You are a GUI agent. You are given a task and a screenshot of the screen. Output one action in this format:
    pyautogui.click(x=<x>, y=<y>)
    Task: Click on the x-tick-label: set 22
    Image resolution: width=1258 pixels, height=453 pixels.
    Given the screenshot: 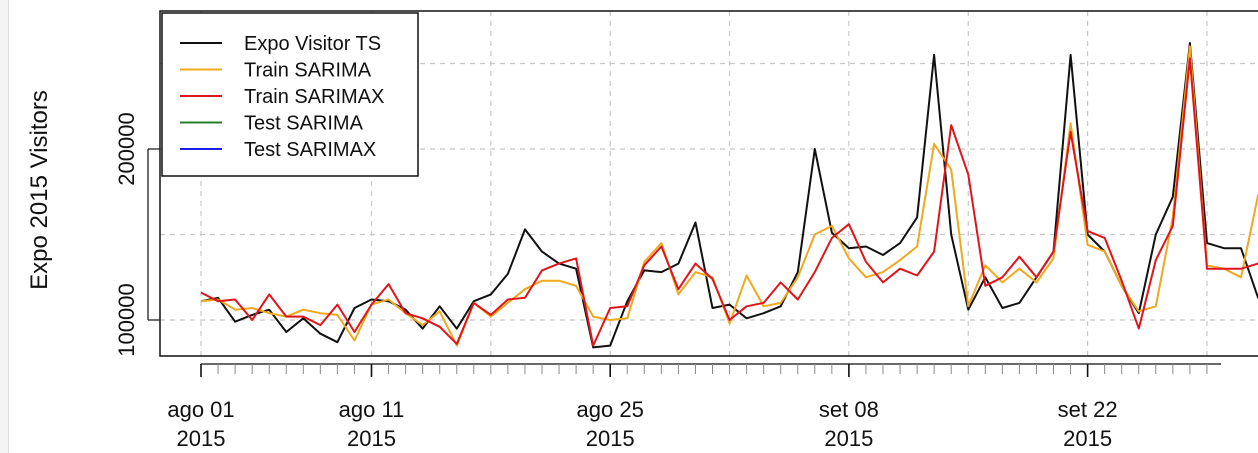 What is the action you would take?
    pyautogui.click(x=1088, y=409)
    